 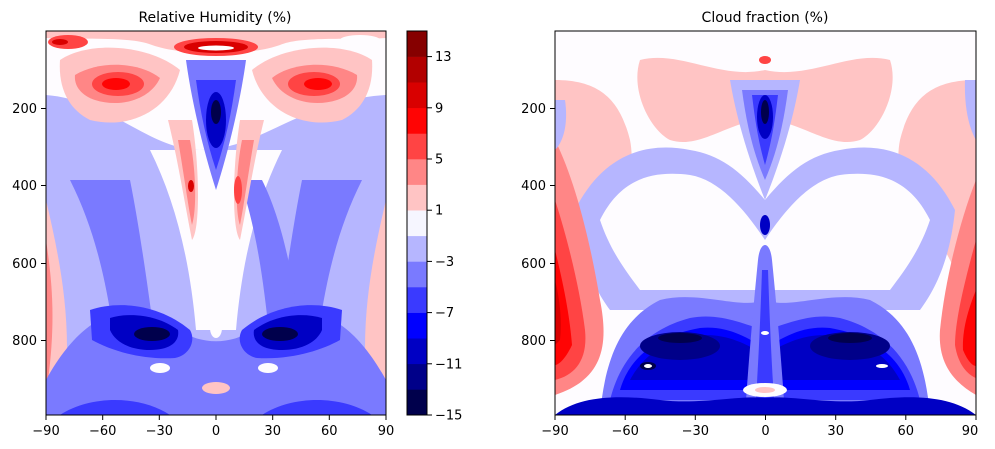 I want to click on cf-xtick-label: −60, so click(x=624, y=431).